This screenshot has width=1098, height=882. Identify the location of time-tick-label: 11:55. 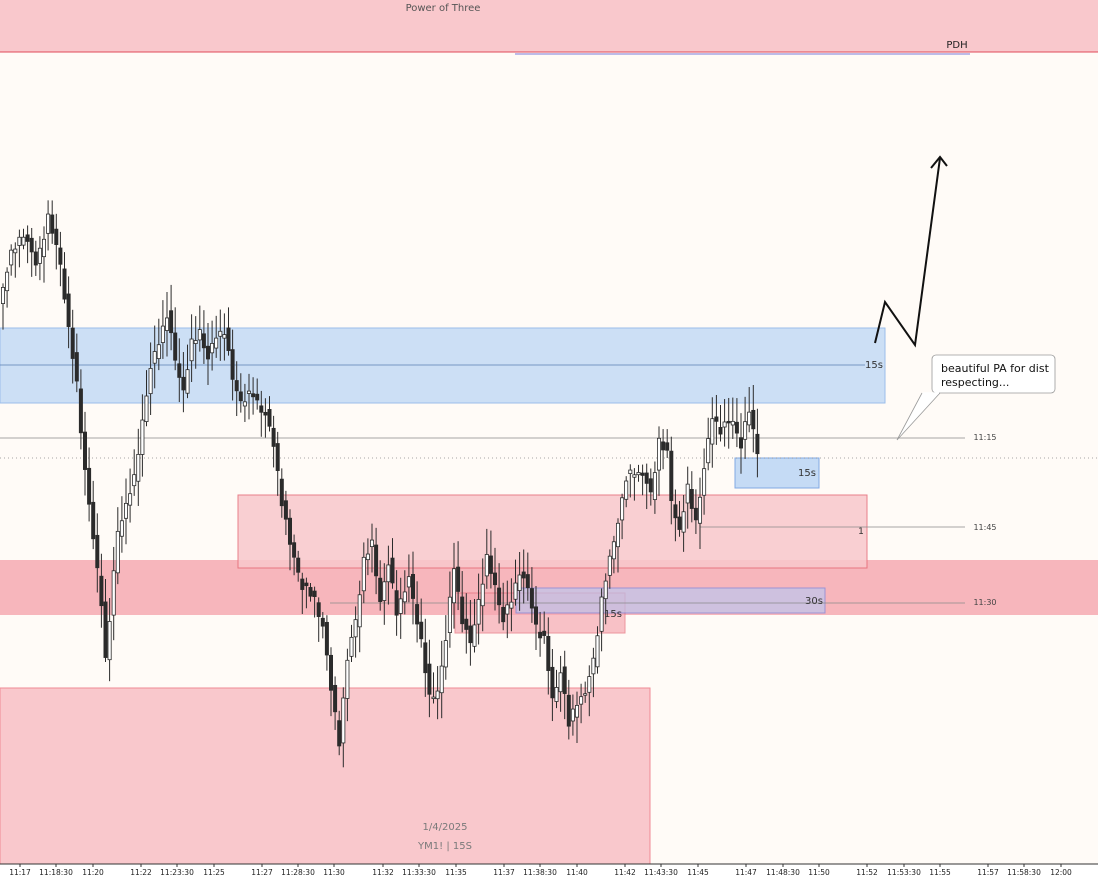
(940, 872).